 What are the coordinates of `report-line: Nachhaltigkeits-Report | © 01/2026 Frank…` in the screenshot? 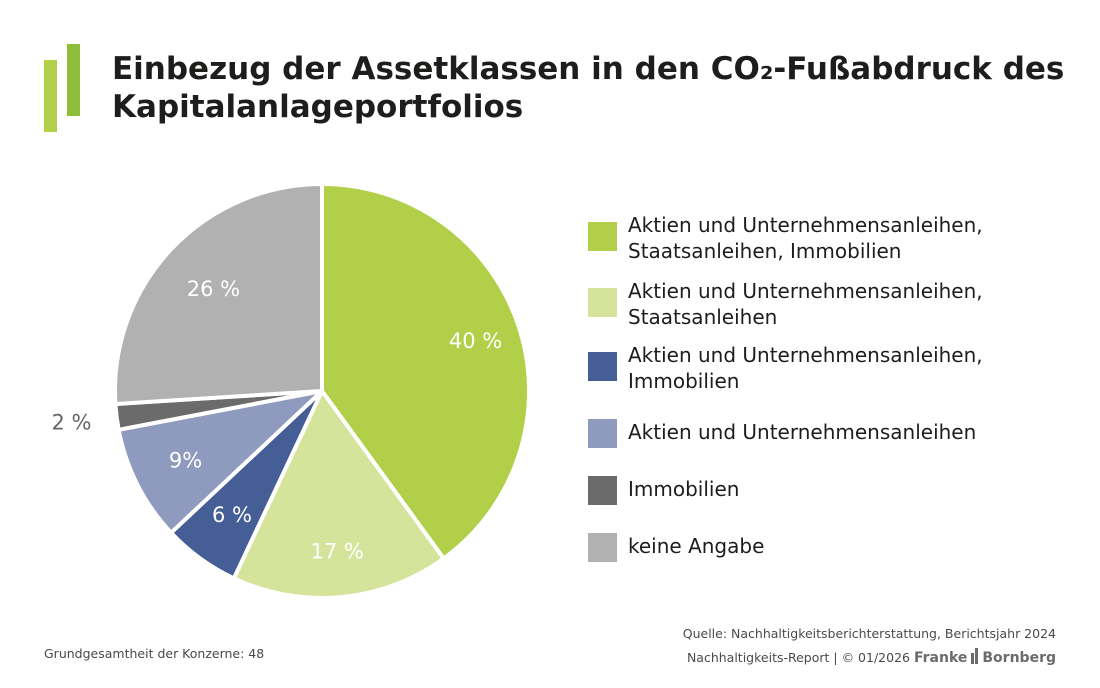 It's located at (869, 658).